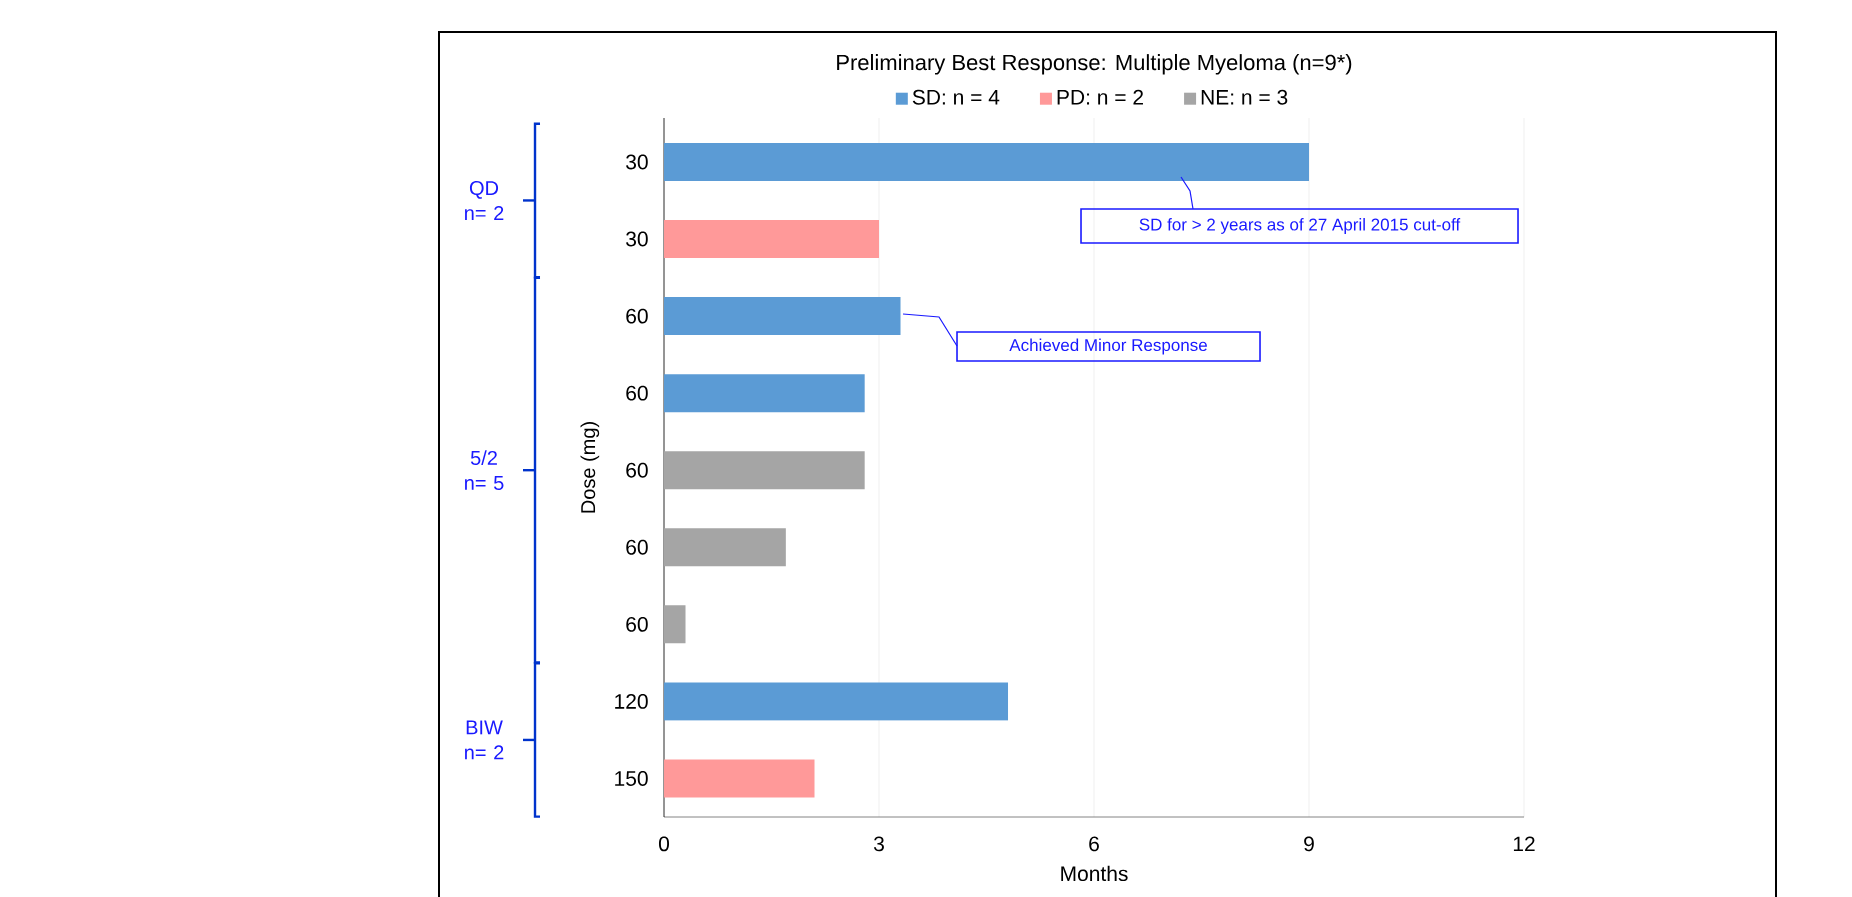  Describe the element at coordinates (1094, 64) in the screenshot. I see `chart-title: Preliminary Best Response: Multiple Myeloma (n=9*)` at that location.